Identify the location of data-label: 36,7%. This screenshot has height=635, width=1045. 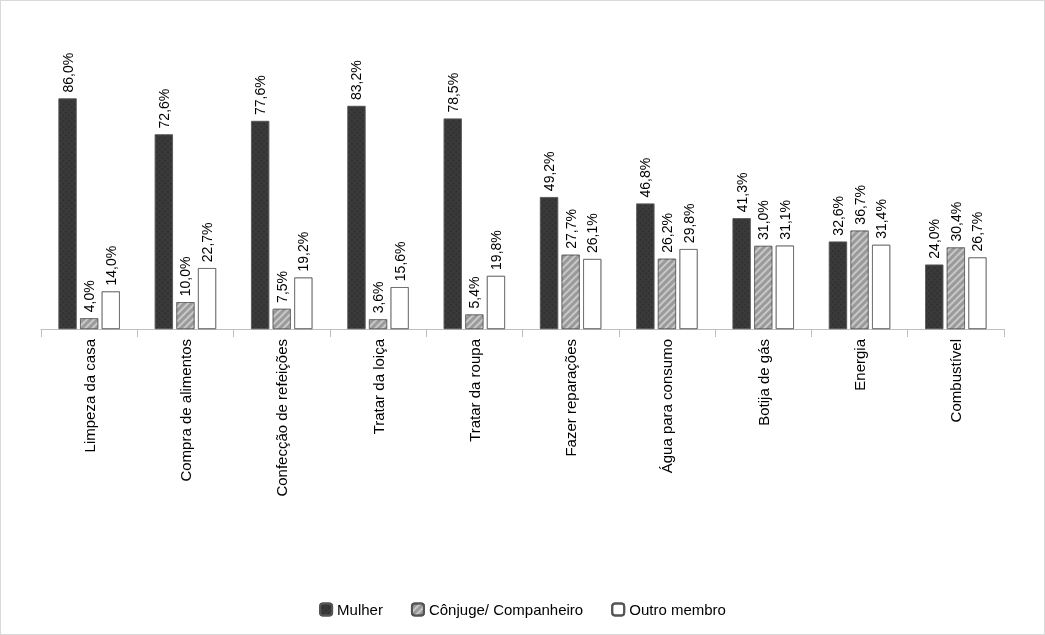
(859, 204).